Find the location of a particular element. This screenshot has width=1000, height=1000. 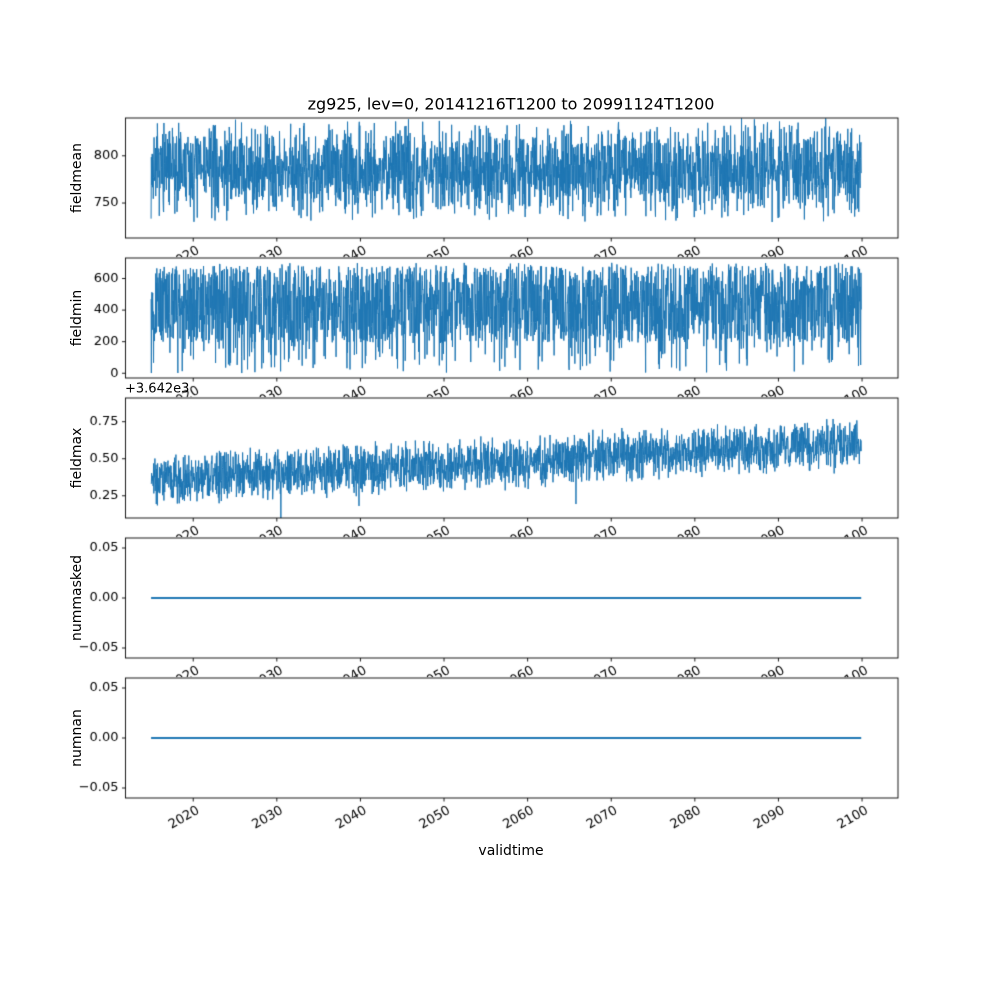

ylabel-fieldmean: fieldmean is located at coordinates (77, 178).